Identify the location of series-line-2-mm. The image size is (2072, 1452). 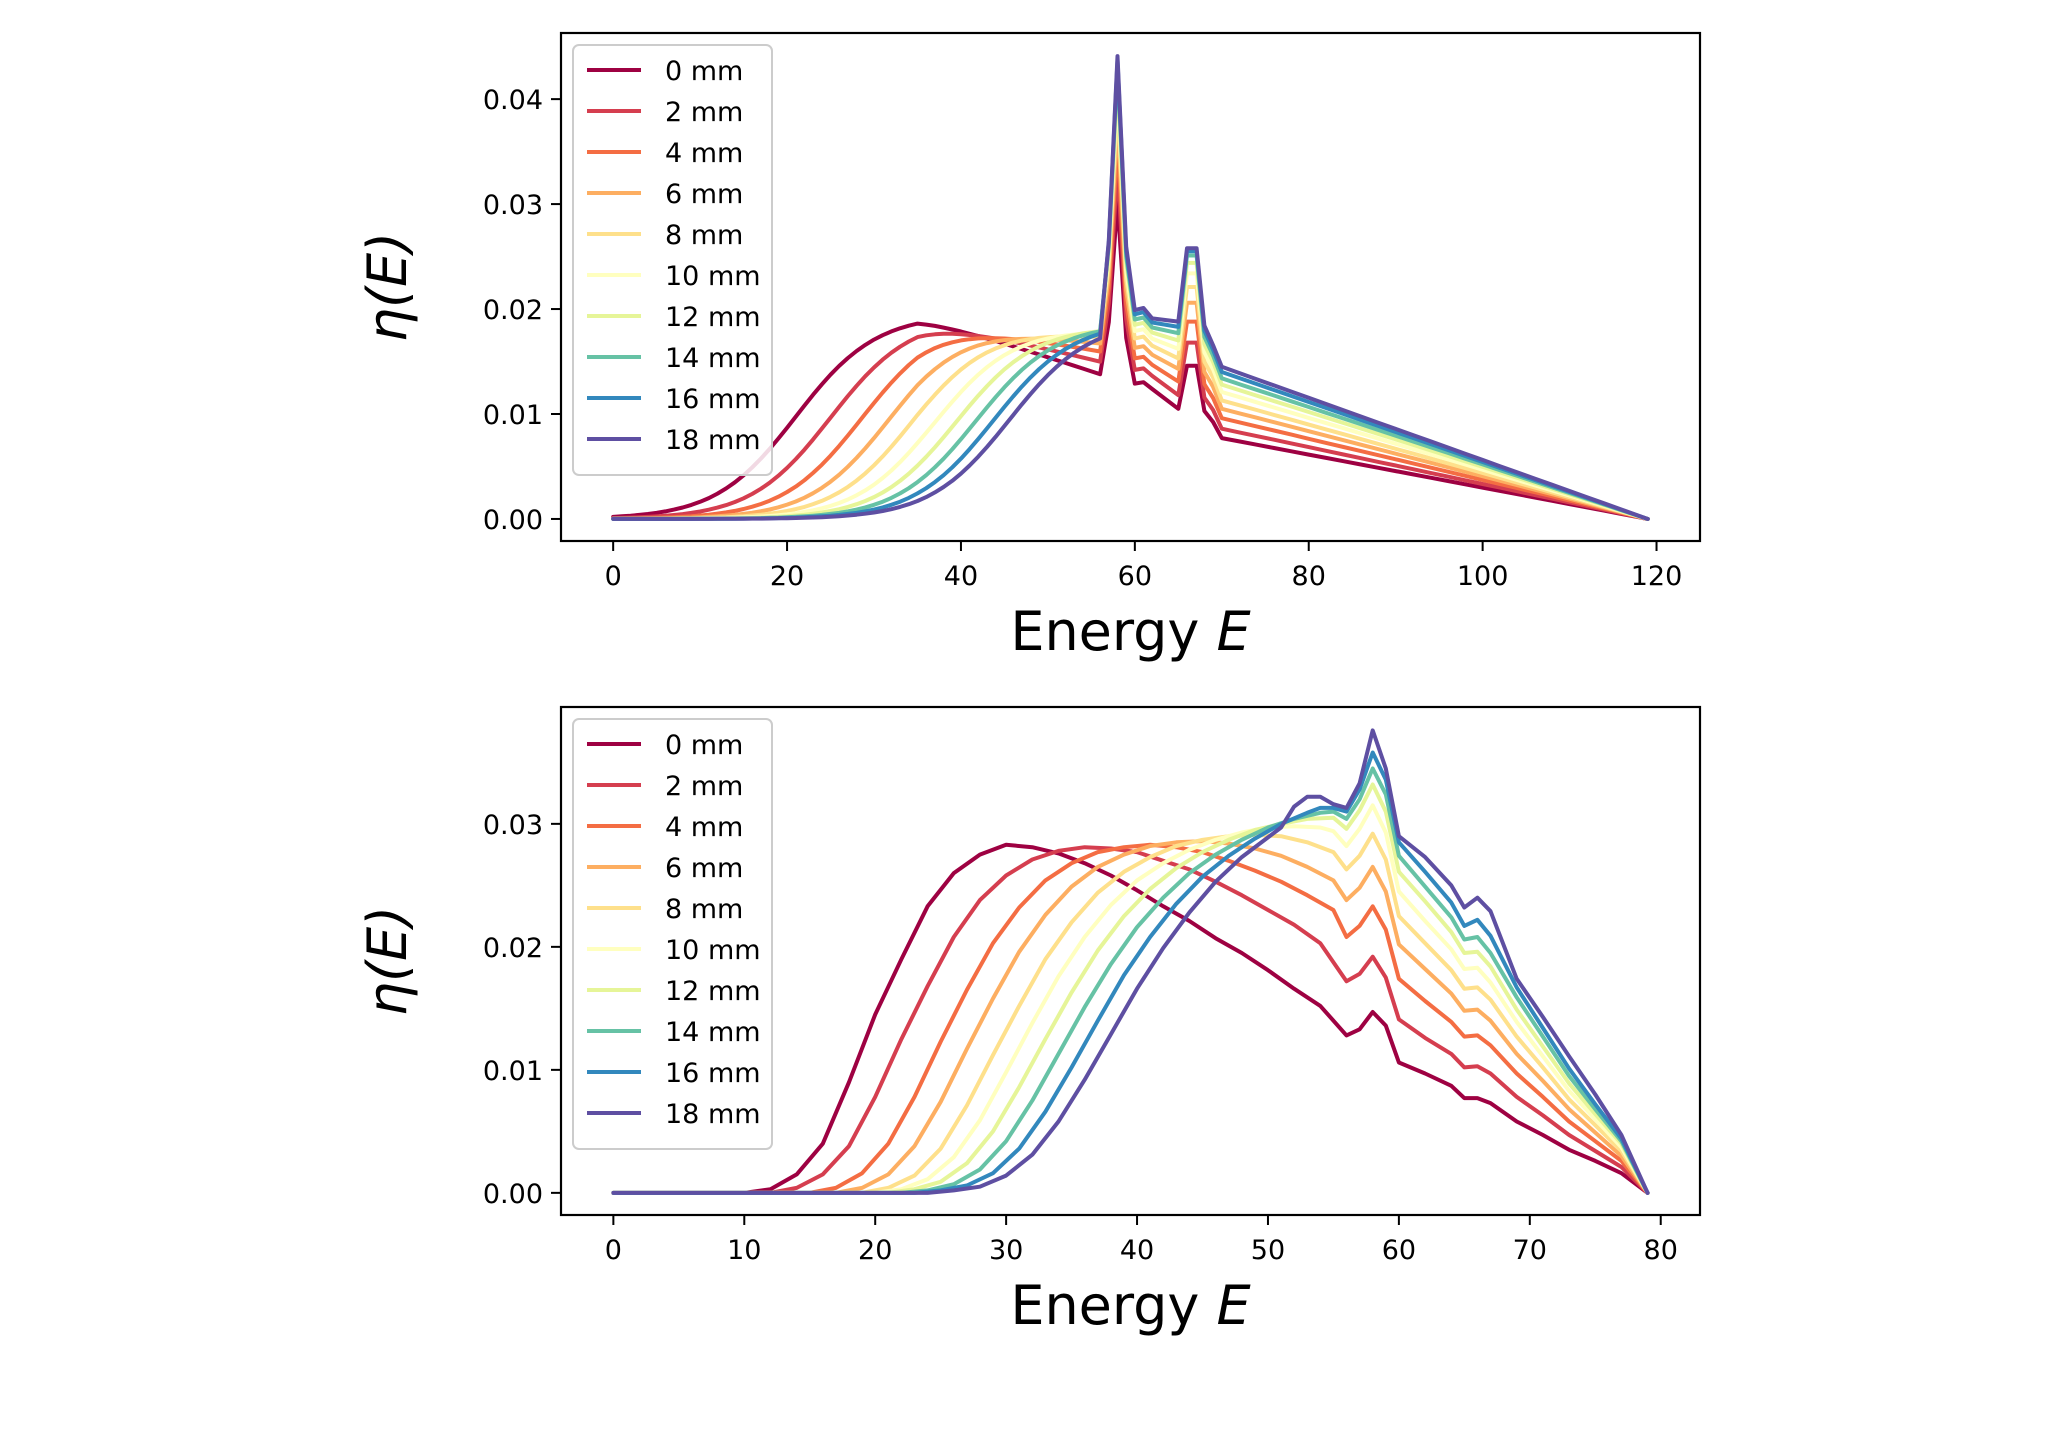
(1130, 1020).